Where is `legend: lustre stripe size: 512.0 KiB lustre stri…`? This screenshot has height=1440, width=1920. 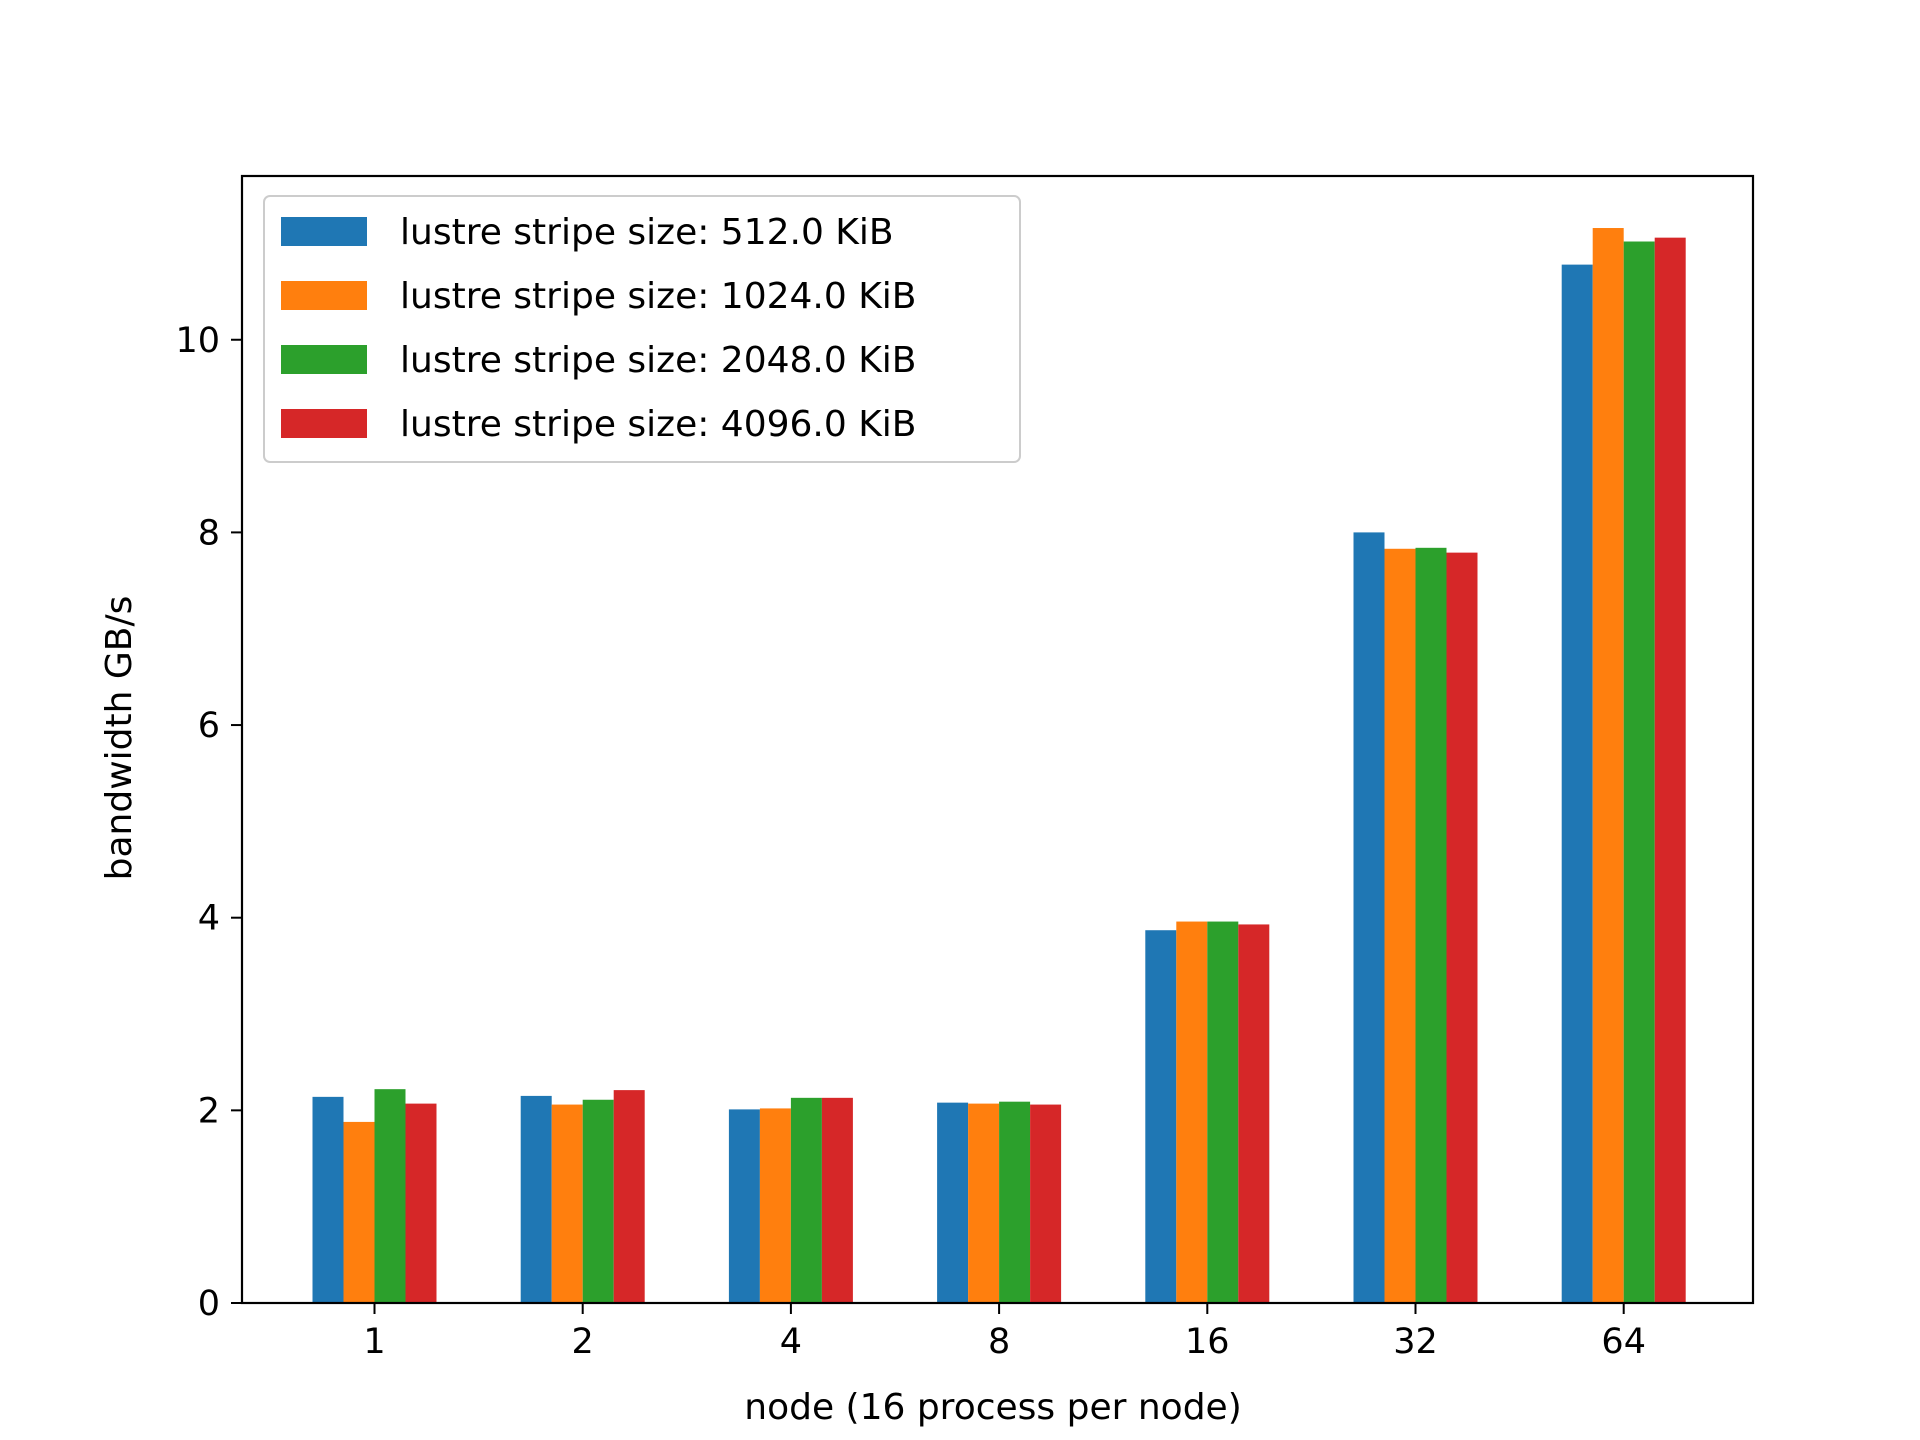
legend: lustre stripe size: 512.0 KiB lustre stri… is located at coordinates (642, 329).